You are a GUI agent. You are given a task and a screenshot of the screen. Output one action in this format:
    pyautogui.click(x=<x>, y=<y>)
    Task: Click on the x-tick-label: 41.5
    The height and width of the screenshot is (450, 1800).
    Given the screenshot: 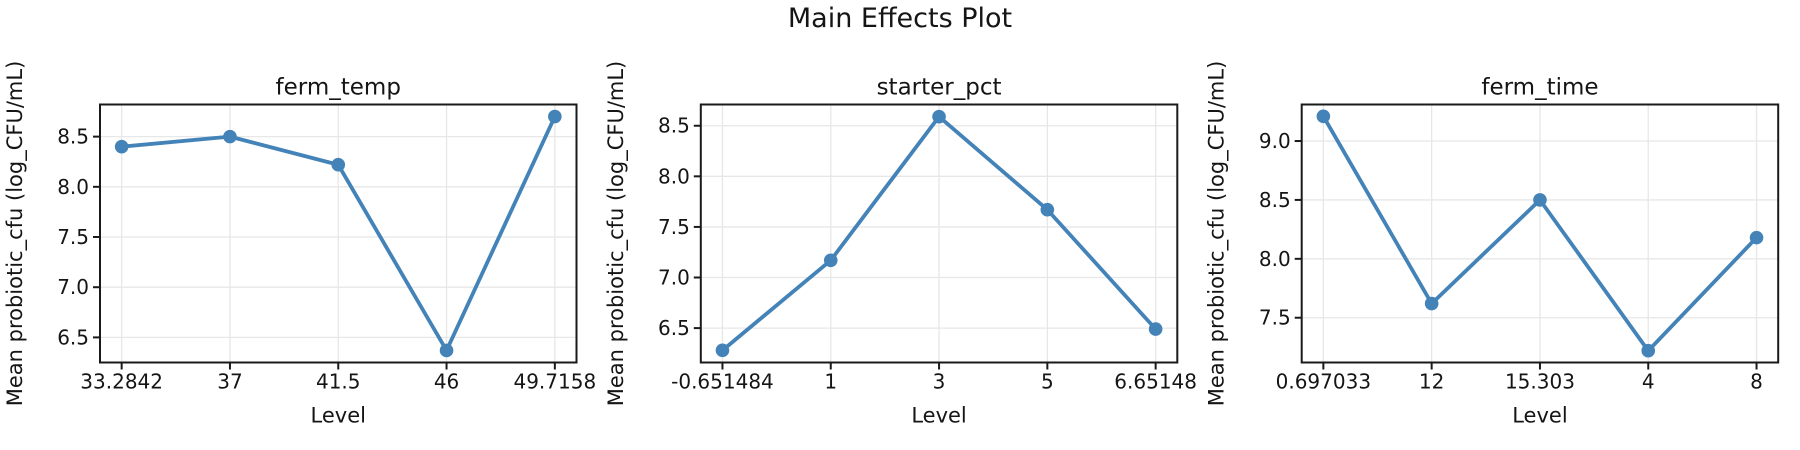 What is the action you would take?
    pyautogui.click(x=338, y=382)
    